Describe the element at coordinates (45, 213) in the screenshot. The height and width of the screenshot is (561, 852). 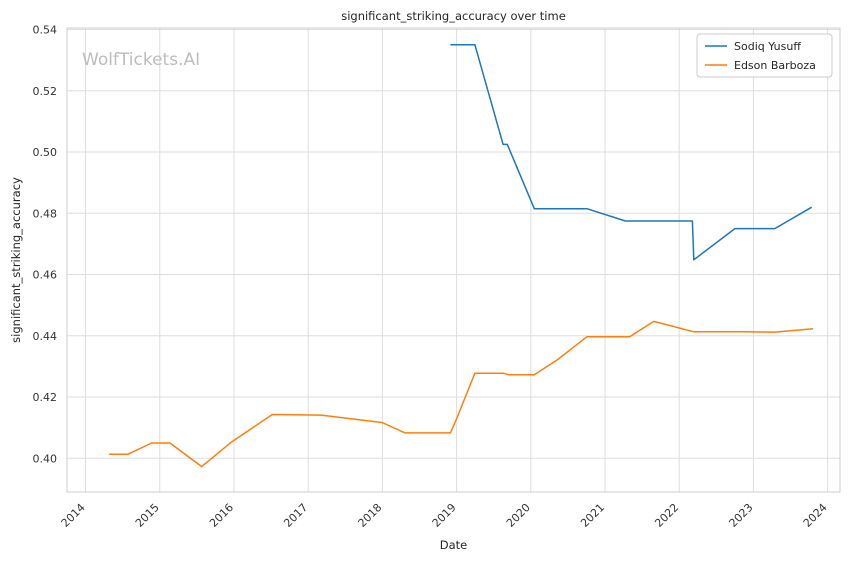
I see `y-tick-label: 0.48` at that location.